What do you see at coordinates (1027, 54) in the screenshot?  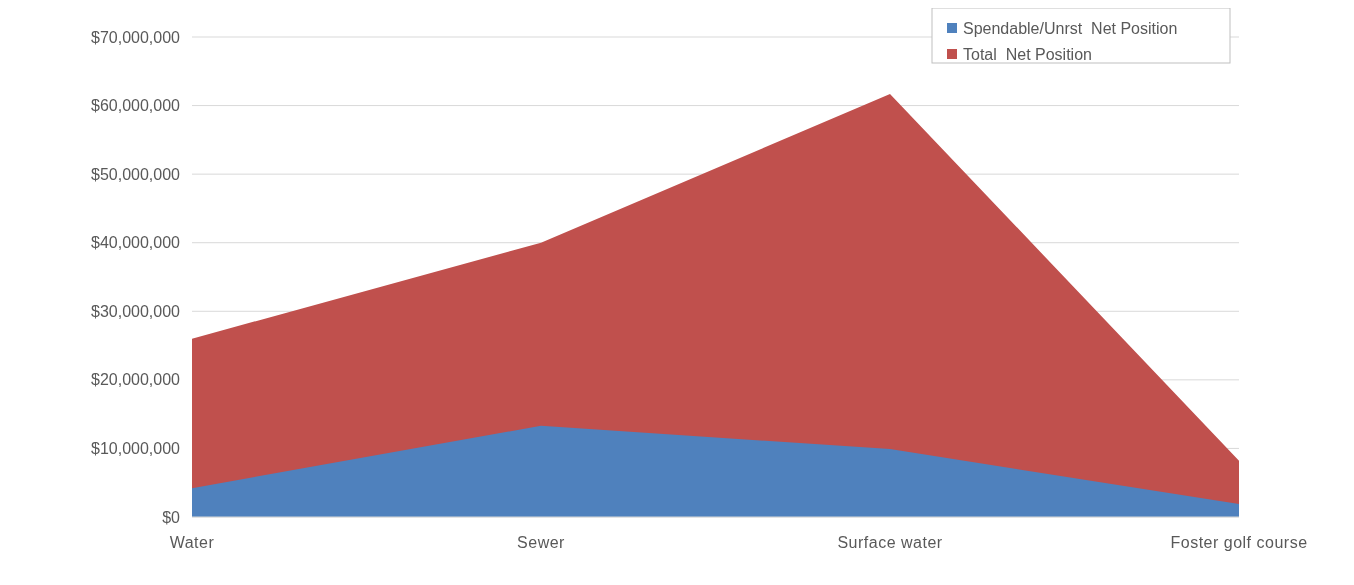 I see `legend-label: Total Net Position` at bounding box center [1027, 54].